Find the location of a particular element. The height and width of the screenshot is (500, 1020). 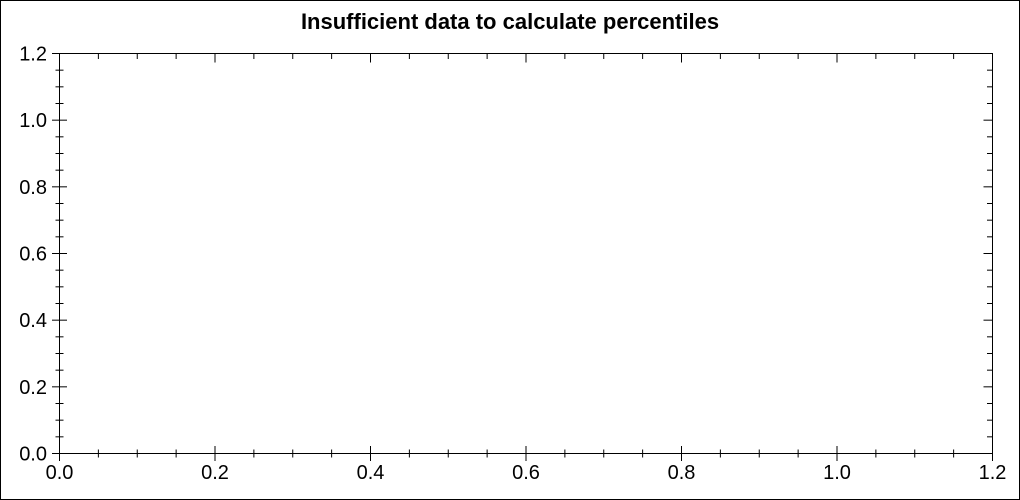

y-tick-label: 0.6 is located at coordinates (33, 255).